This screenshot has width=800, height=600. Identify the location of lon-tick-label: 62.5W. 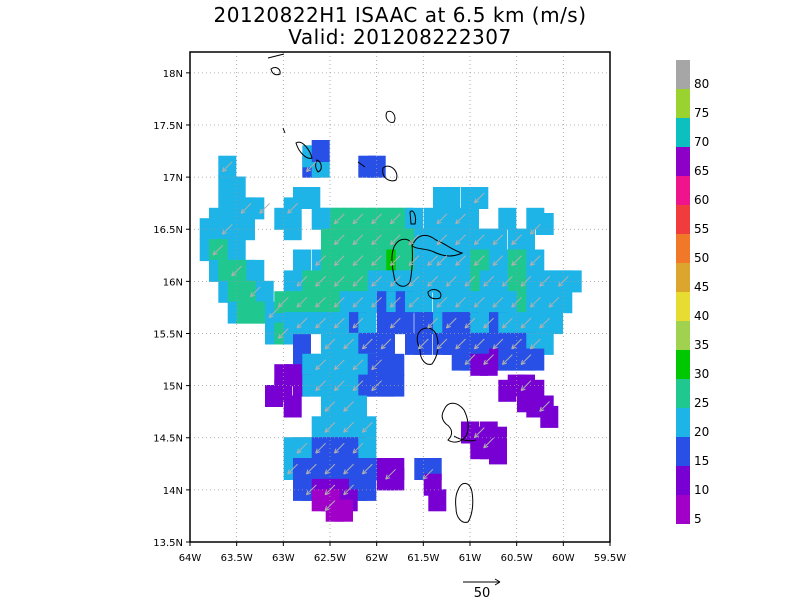
(330, 558).